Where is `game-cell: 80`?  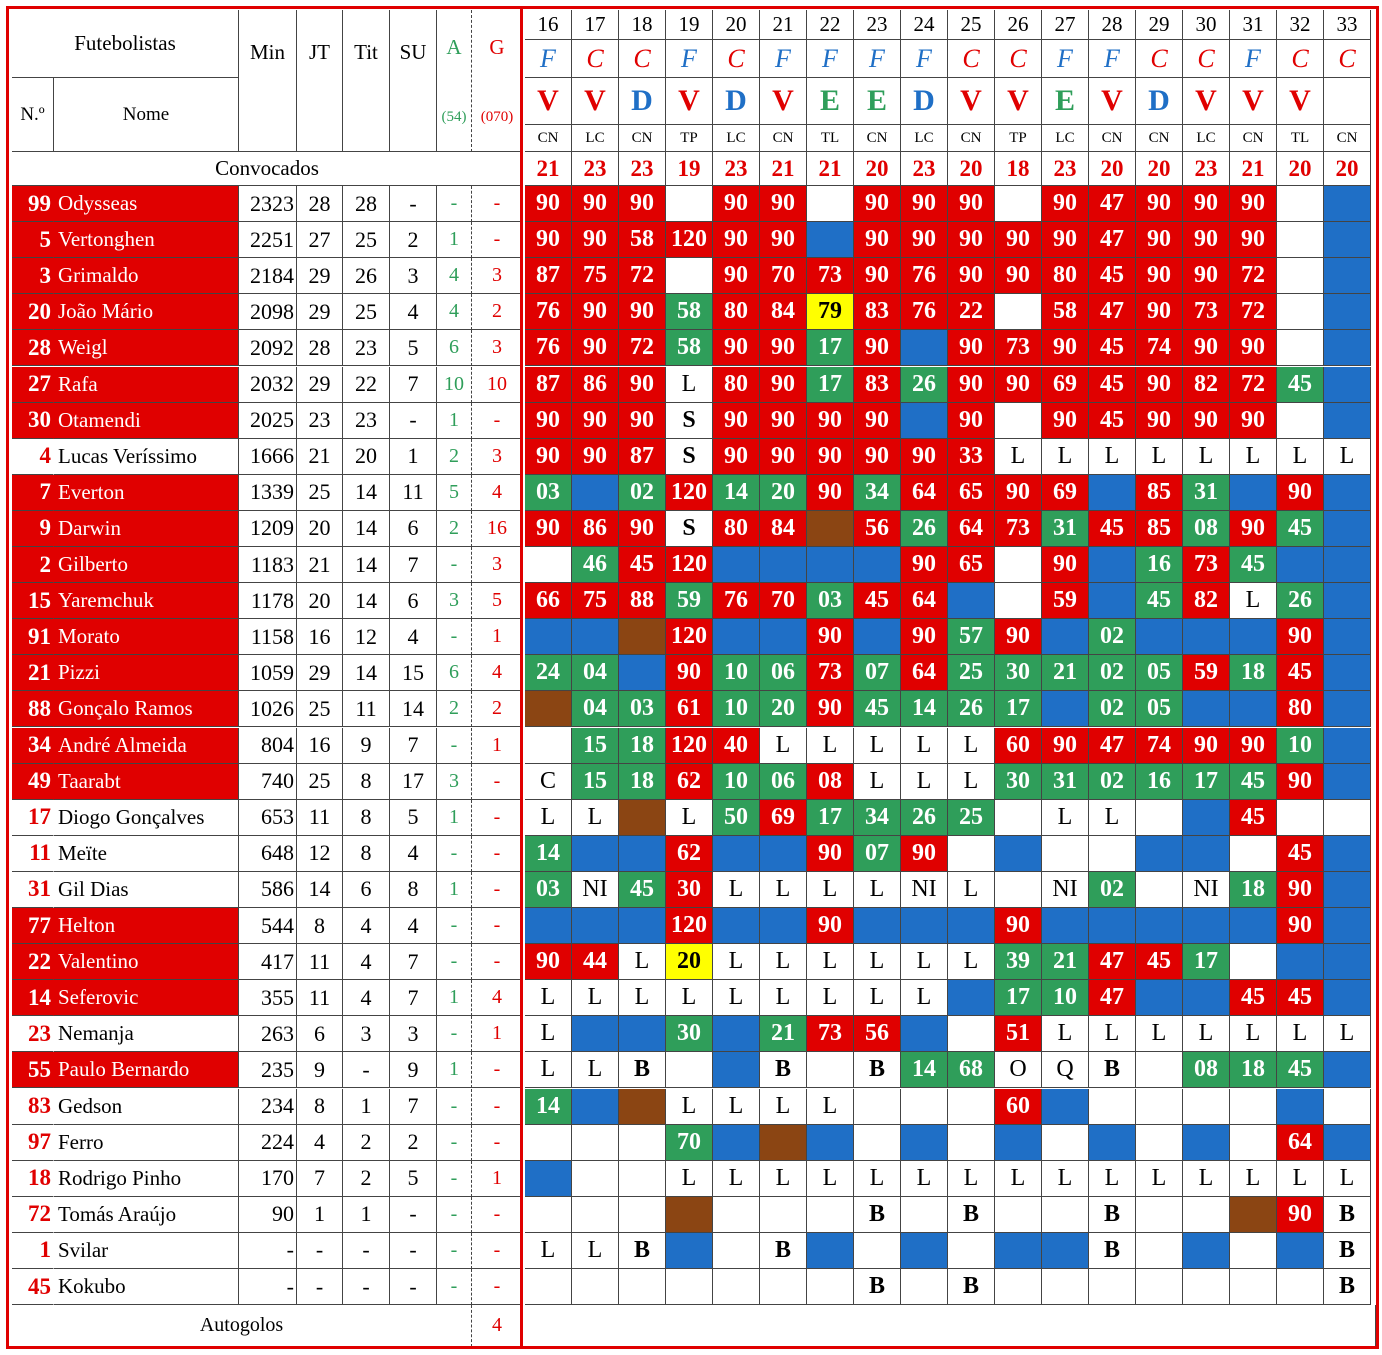 game-cell: 80 is located at coordinates (736, 528).